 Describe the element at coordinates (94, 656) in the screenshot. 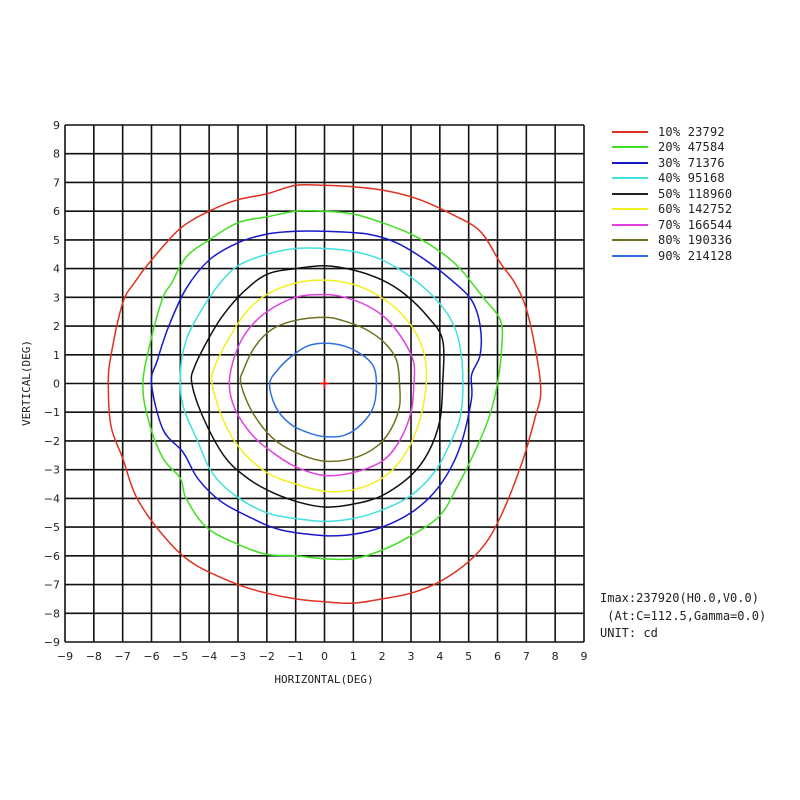

I see `x-tick-label: −8` at that location.